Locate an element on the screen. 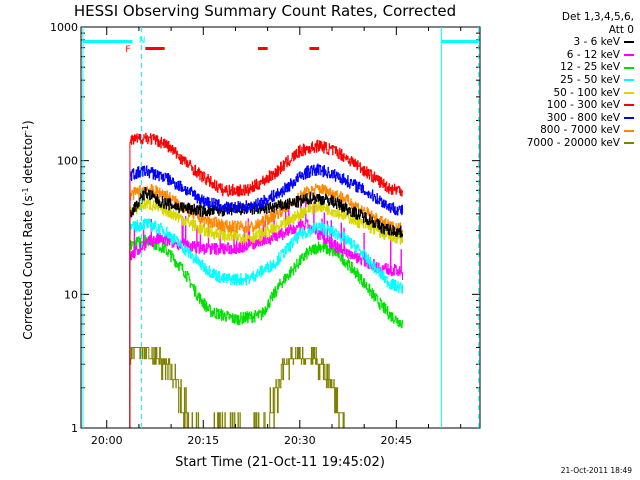  legend-entry: 300 - 800 keV is located at coordinates (558, 118).